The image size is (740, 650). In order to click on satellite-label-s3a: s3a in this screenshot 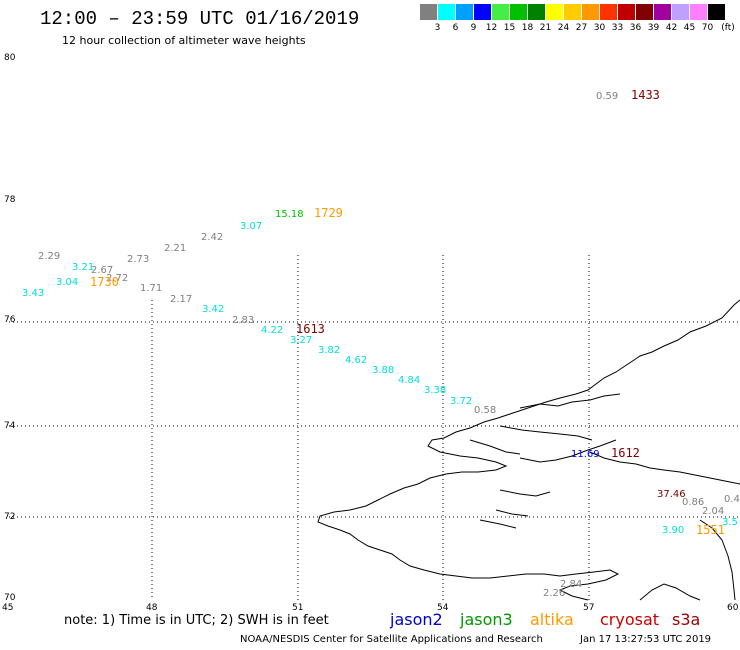, I will do `click(686, 619)`.